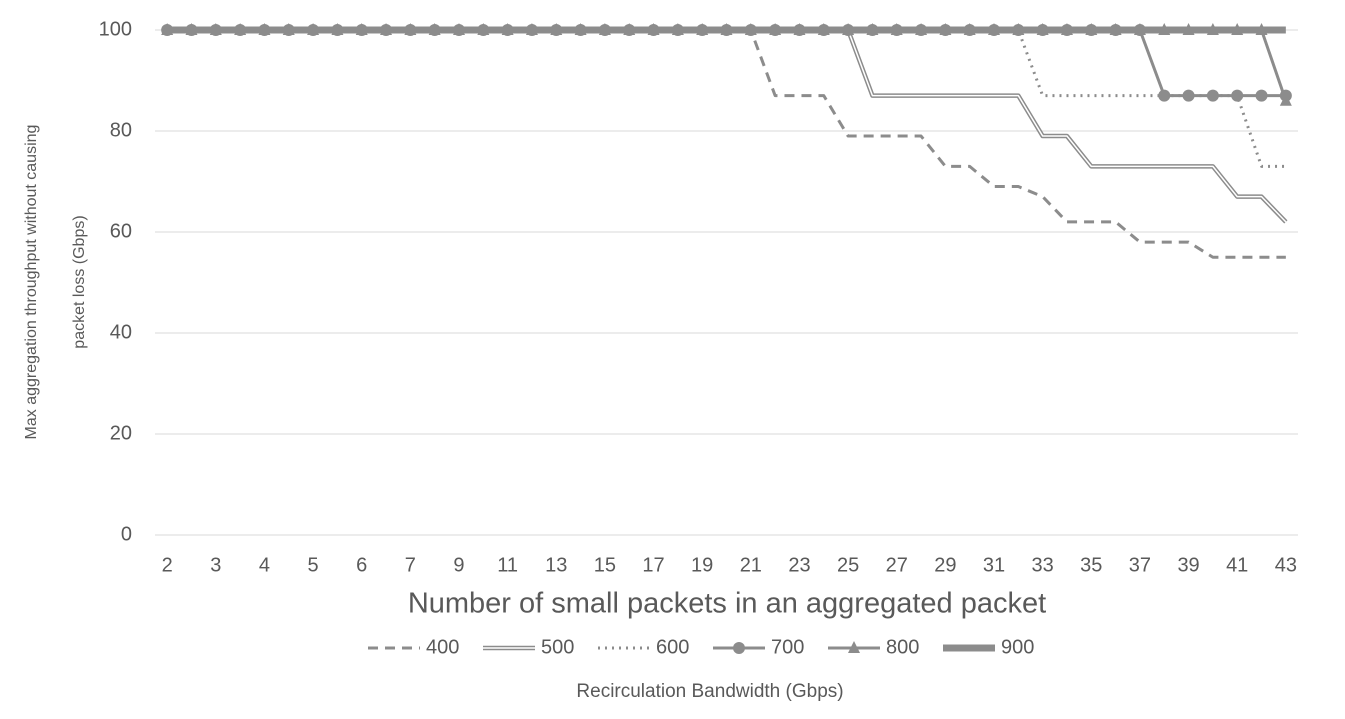 The height and width of the screenshot is (719, 1345). What do you see at coordinates (709, 691) in the screenshot?
I see `legend-title: Recirculation Bandwidth (Gbps)` at bounding box center [709, 691].